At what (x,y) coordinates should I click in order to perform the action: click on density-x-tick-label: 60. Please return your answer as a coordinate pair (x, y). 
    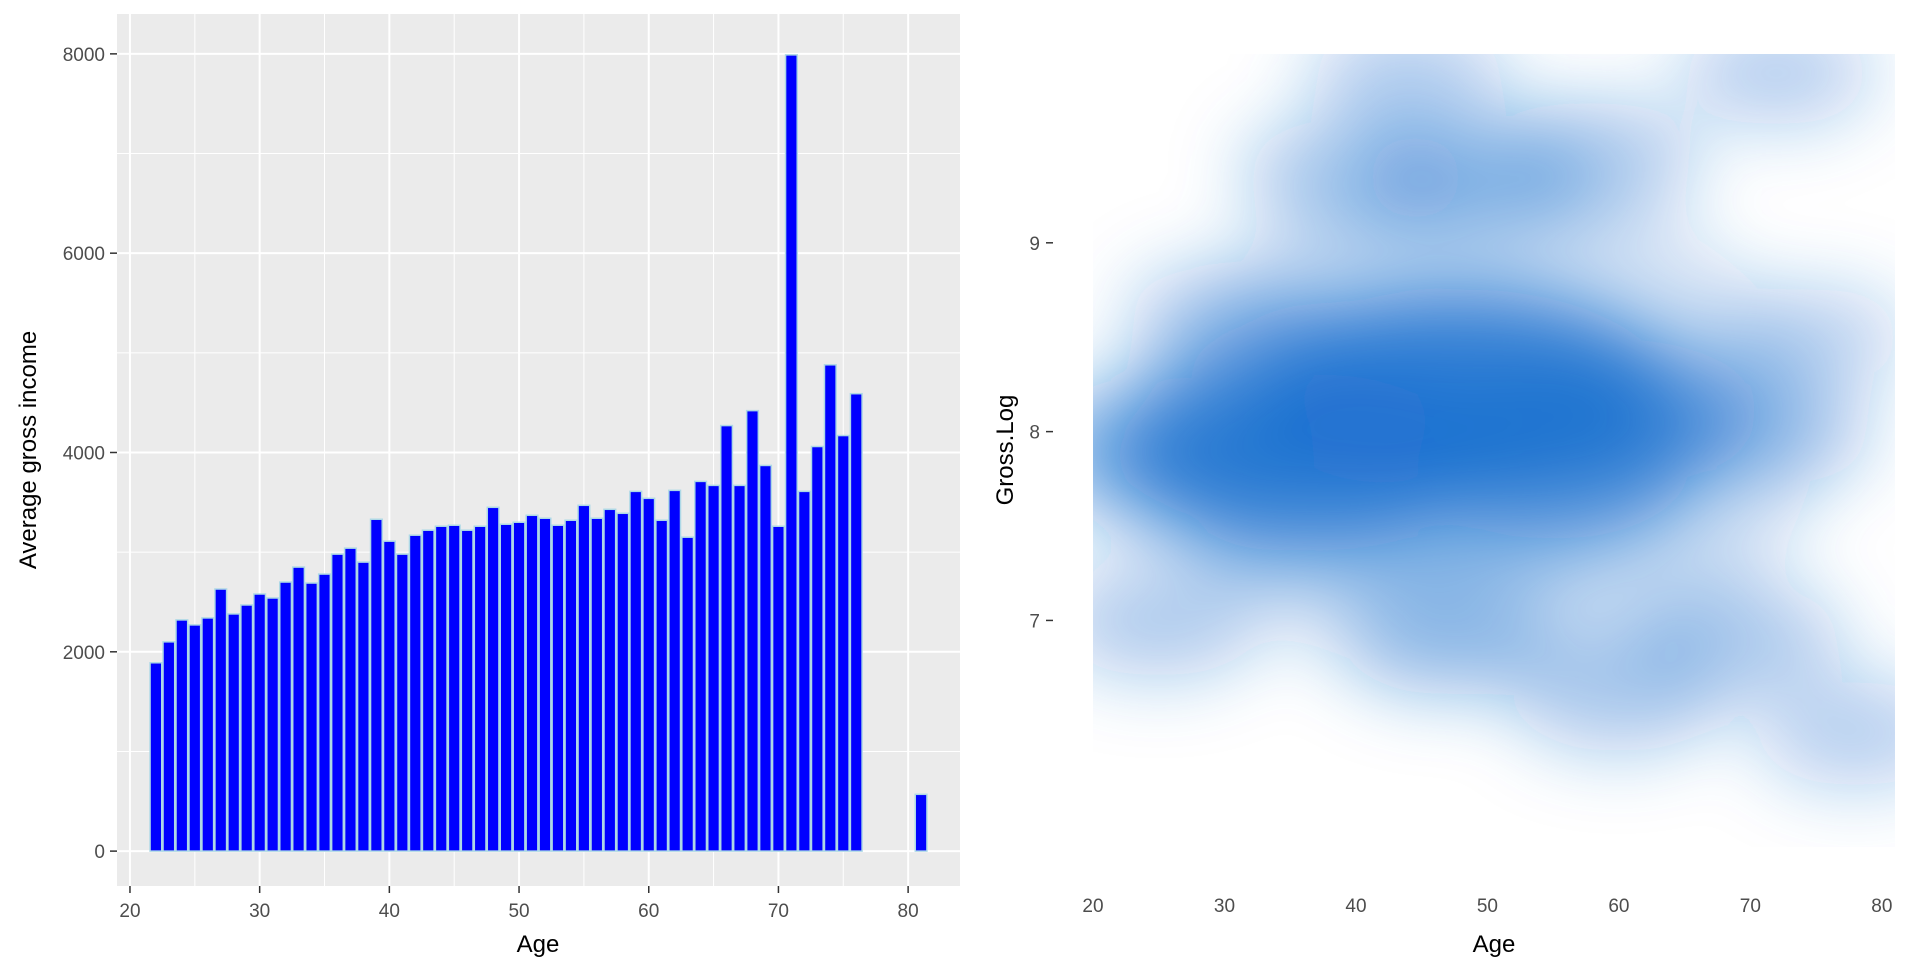
    Looking at the image, I should click on (1618, 906).